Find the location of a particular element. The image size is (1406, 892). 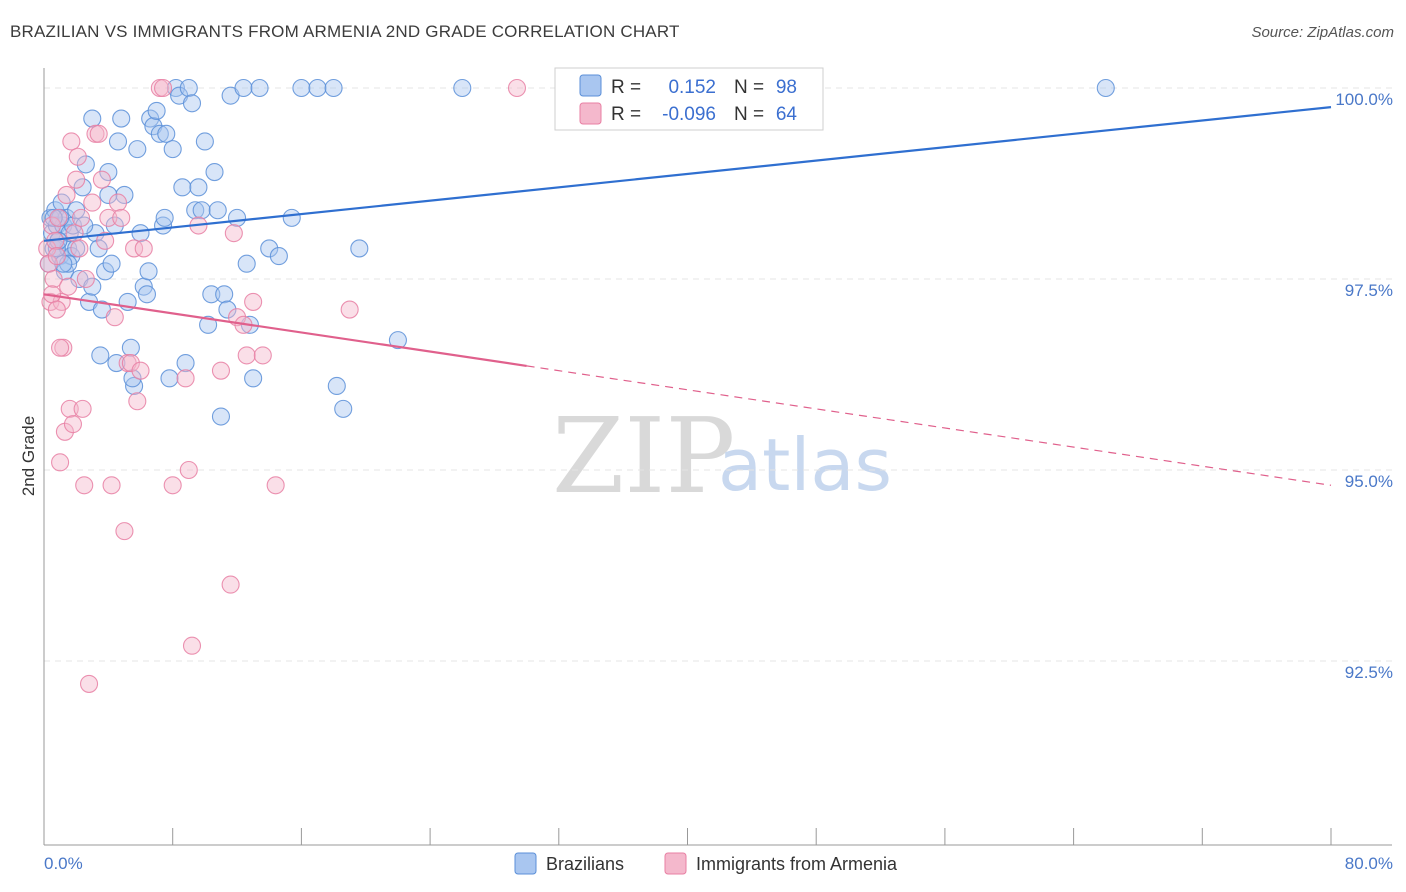

stats-legend: R = 0.152 N = 98 R = -0.096 N = 64 is located at coordinates (689, 99).